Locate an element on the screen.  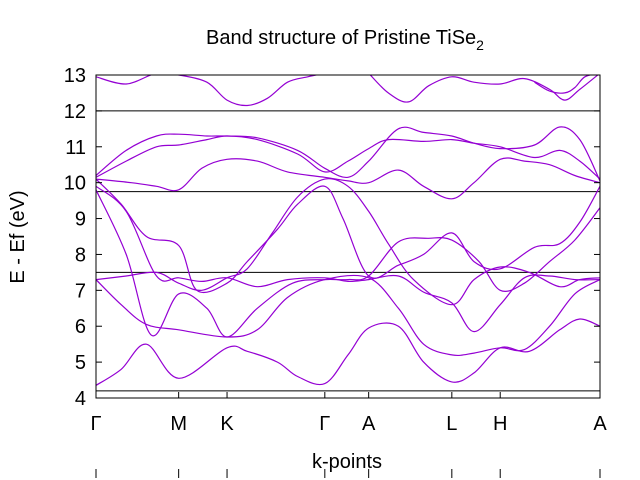
y-tick-label: 13 is located at coordinates (75, 76).